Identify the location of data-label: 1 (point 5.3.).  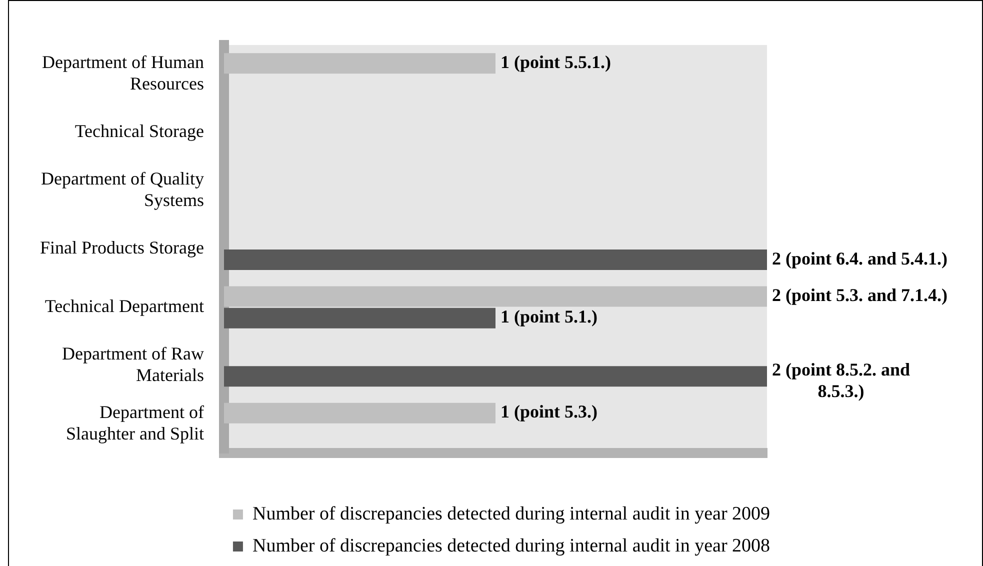
(549, 412).